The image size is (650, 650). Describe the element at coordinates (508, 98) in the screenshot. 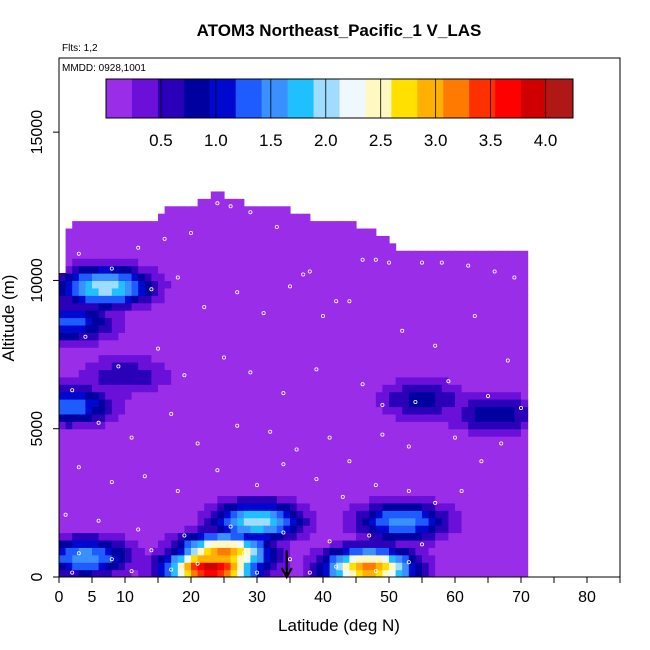

I see `colorbar-swatch` at that location.